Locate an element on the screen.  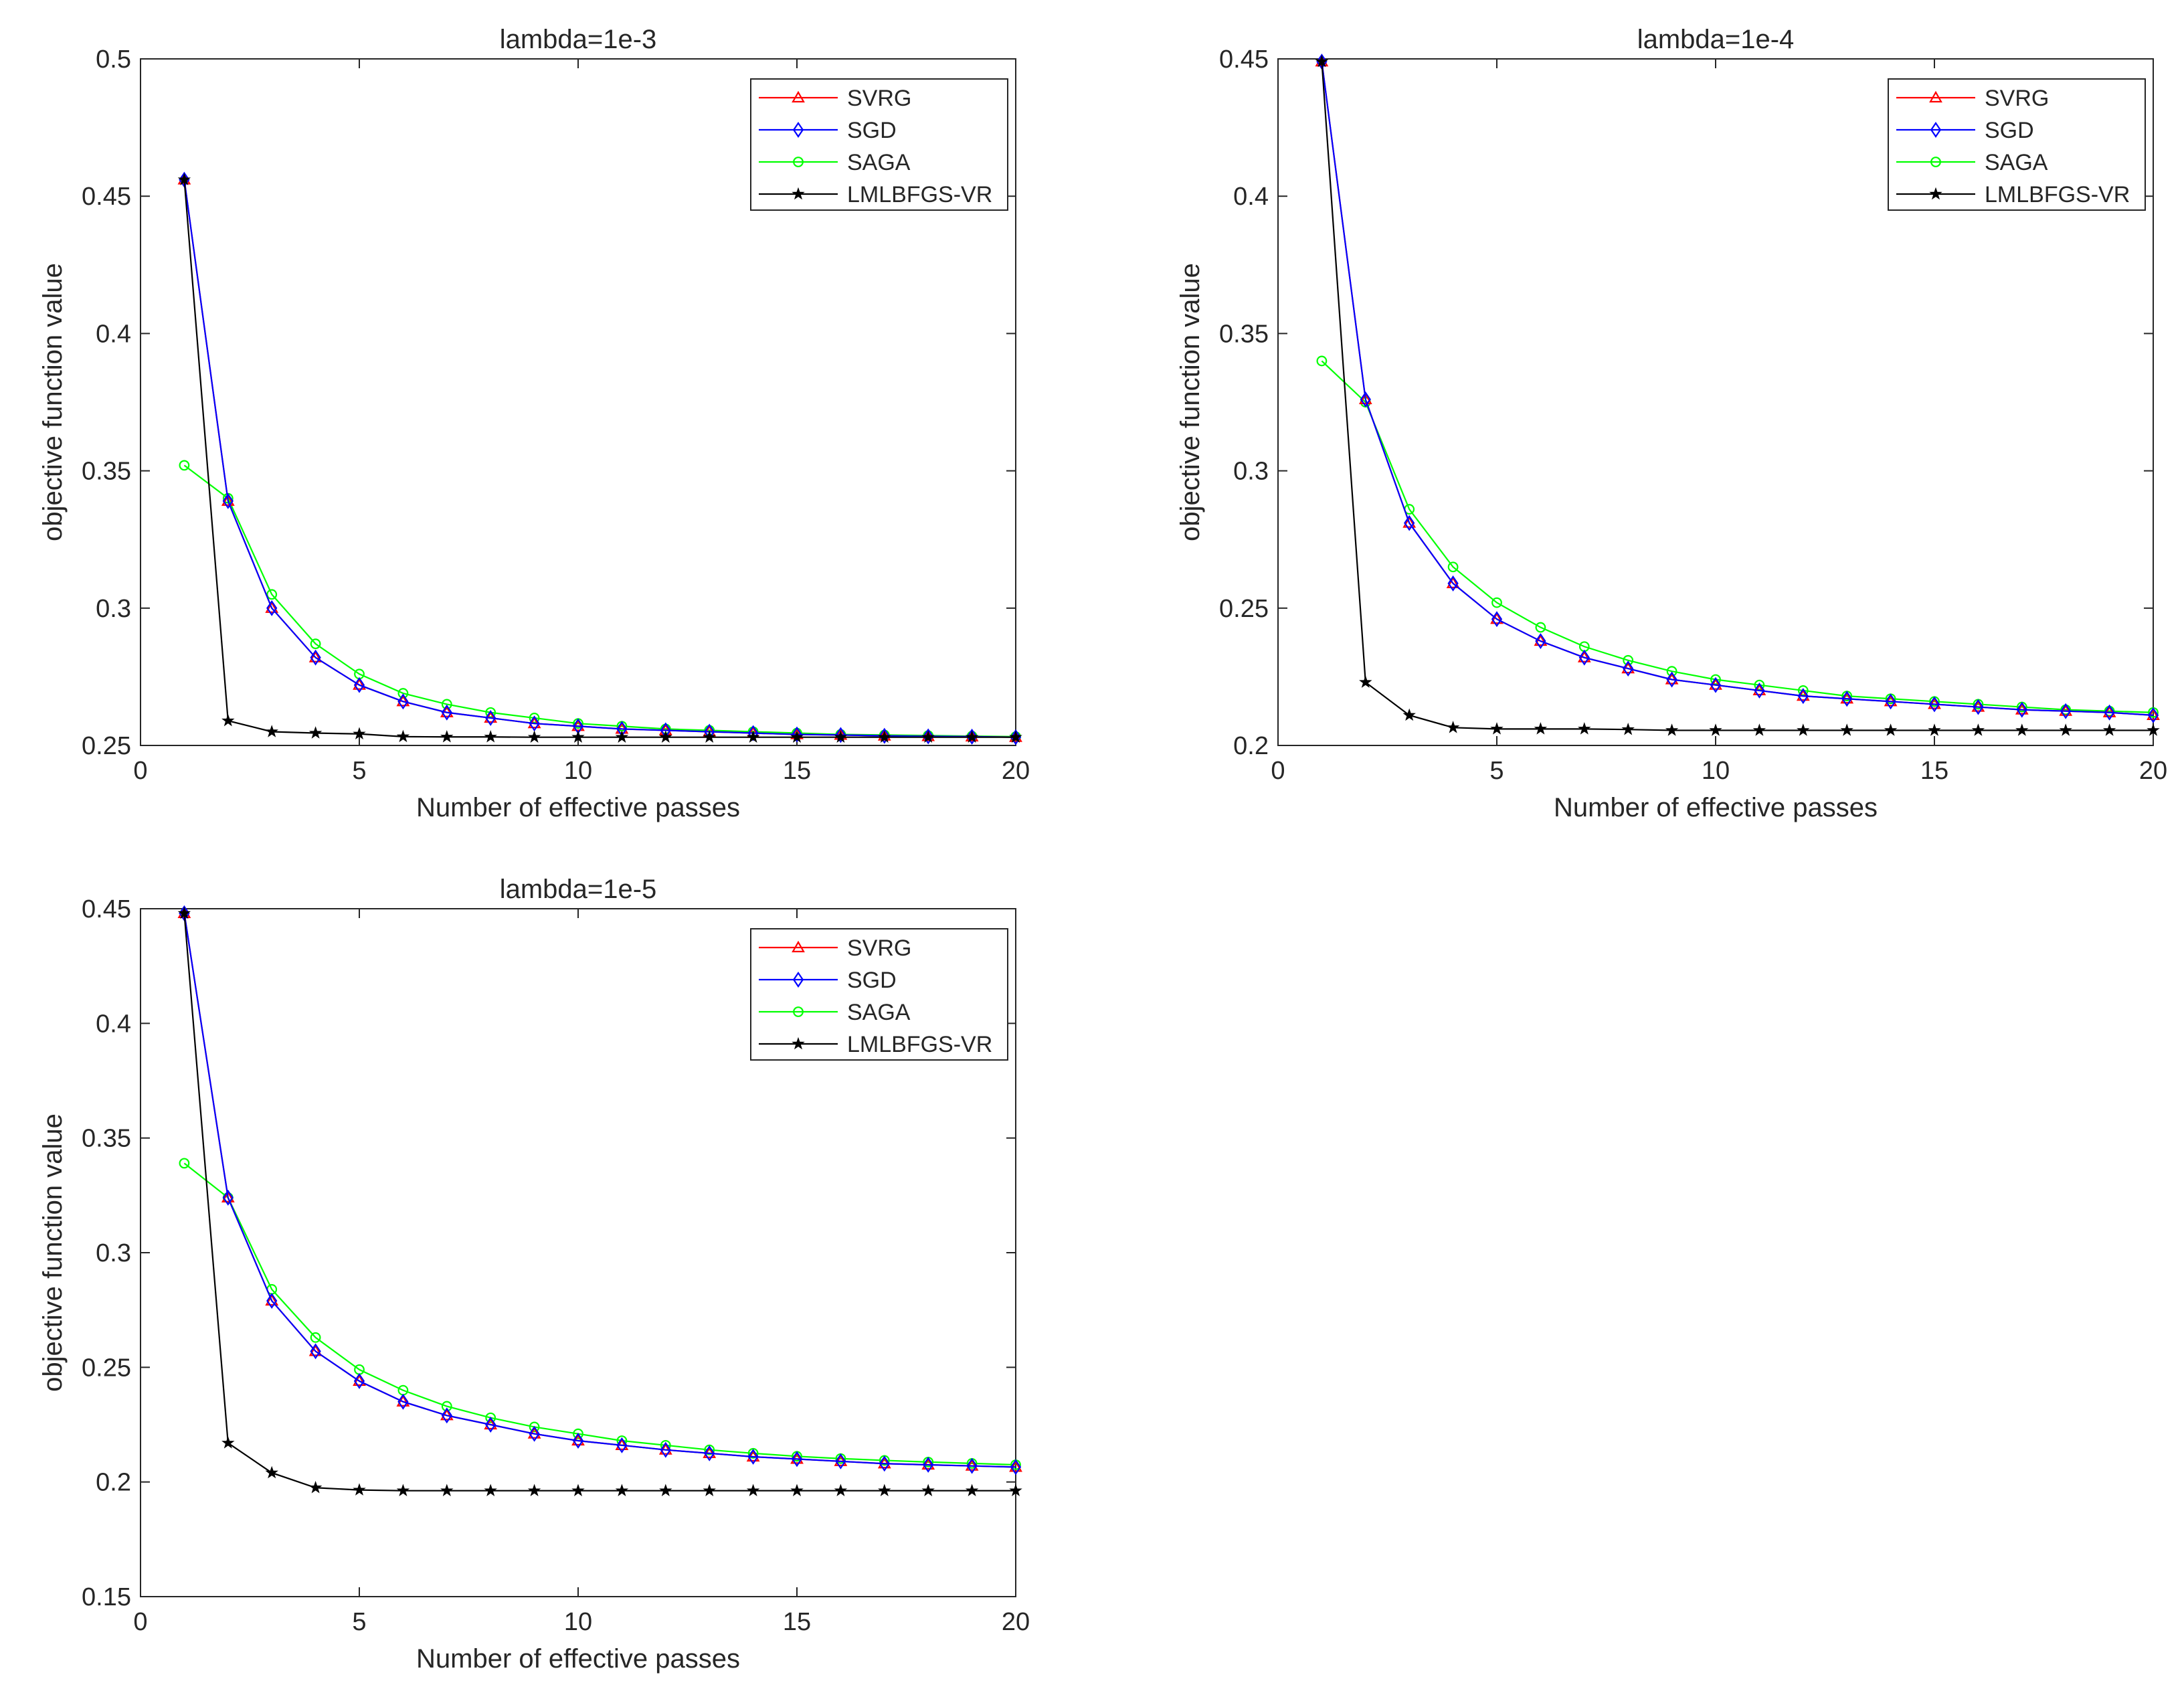
y-tick-label: 0.25 is located at coordinates (106, 746).